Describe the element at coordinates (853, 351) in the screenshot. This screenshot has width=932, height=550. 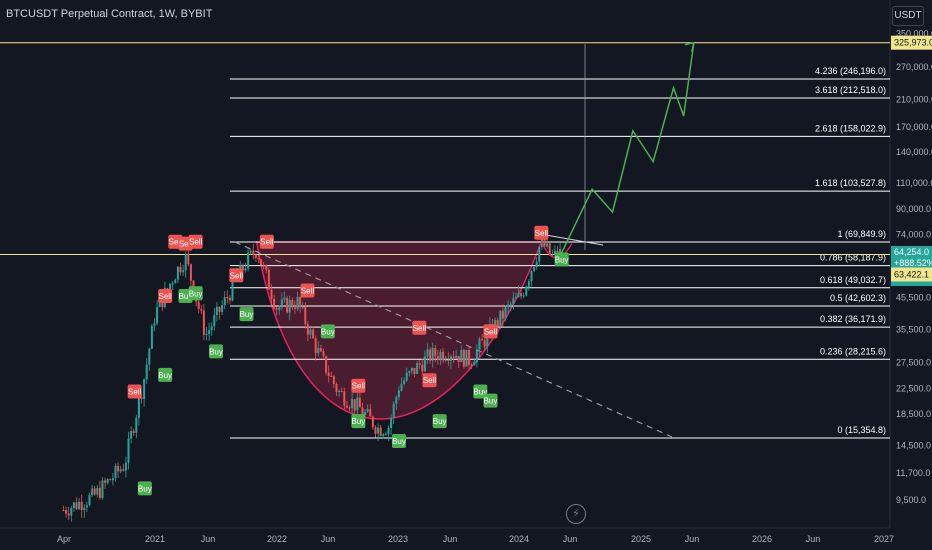
I see `fib-level-label: 0.236 (28,215.6)` at that location.